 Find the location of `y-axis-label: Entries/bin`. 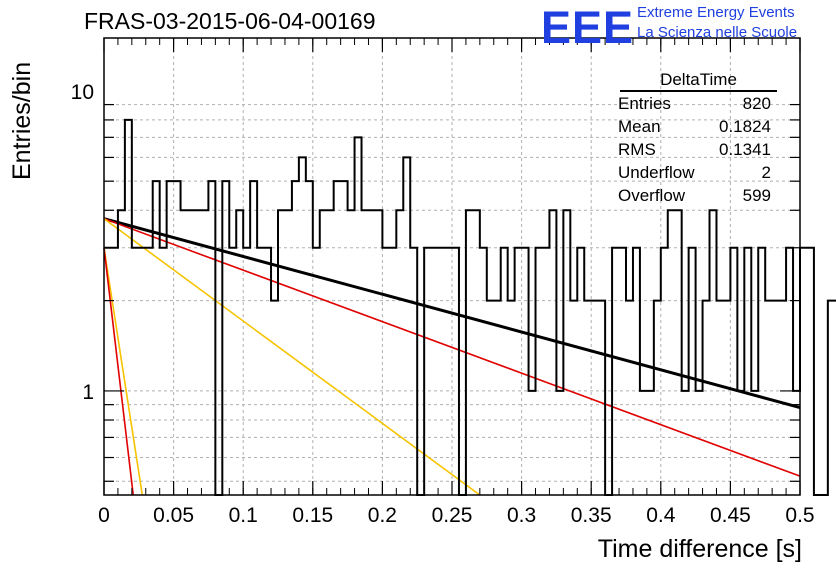

y-axis-label: Entries/bin is located at coordinates (22, 120).